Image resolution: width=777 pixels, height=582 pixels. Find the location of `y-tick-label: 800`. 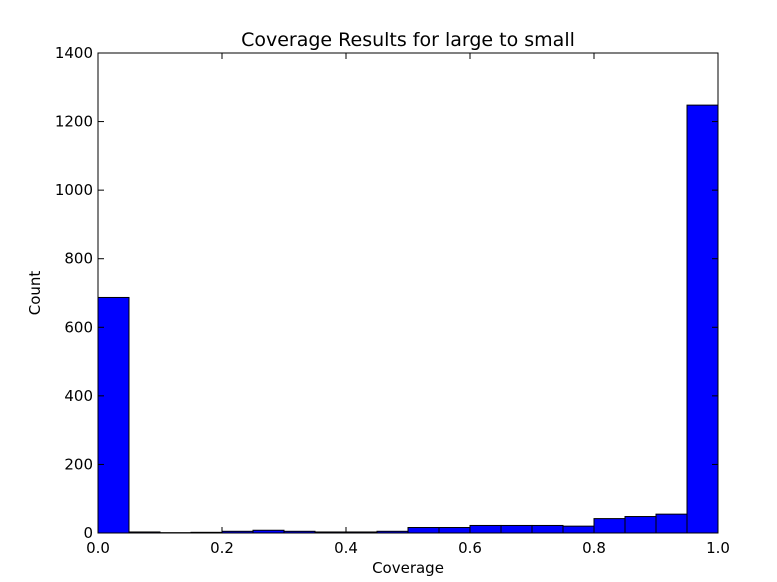

y-tick-label: 800 is located at coordinates (78, 259).